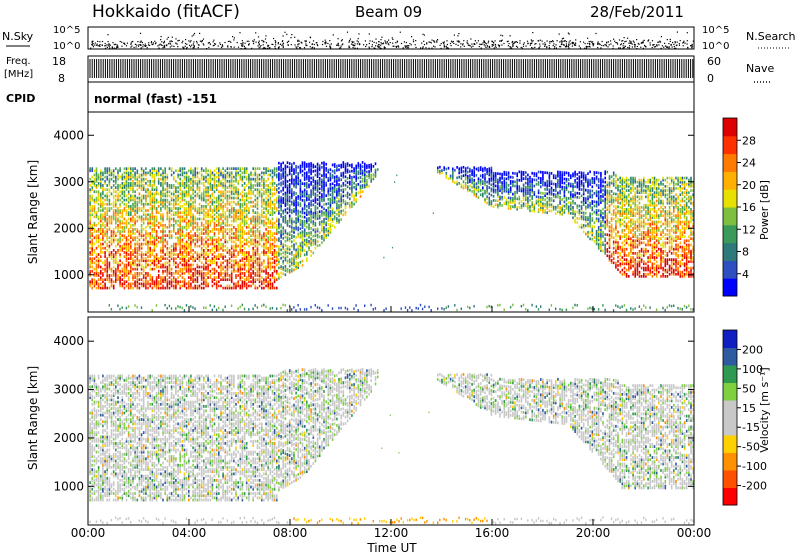 The width and height of the screenshot is (800, 554). I want to click on nsky-panel, so click(391, 38).